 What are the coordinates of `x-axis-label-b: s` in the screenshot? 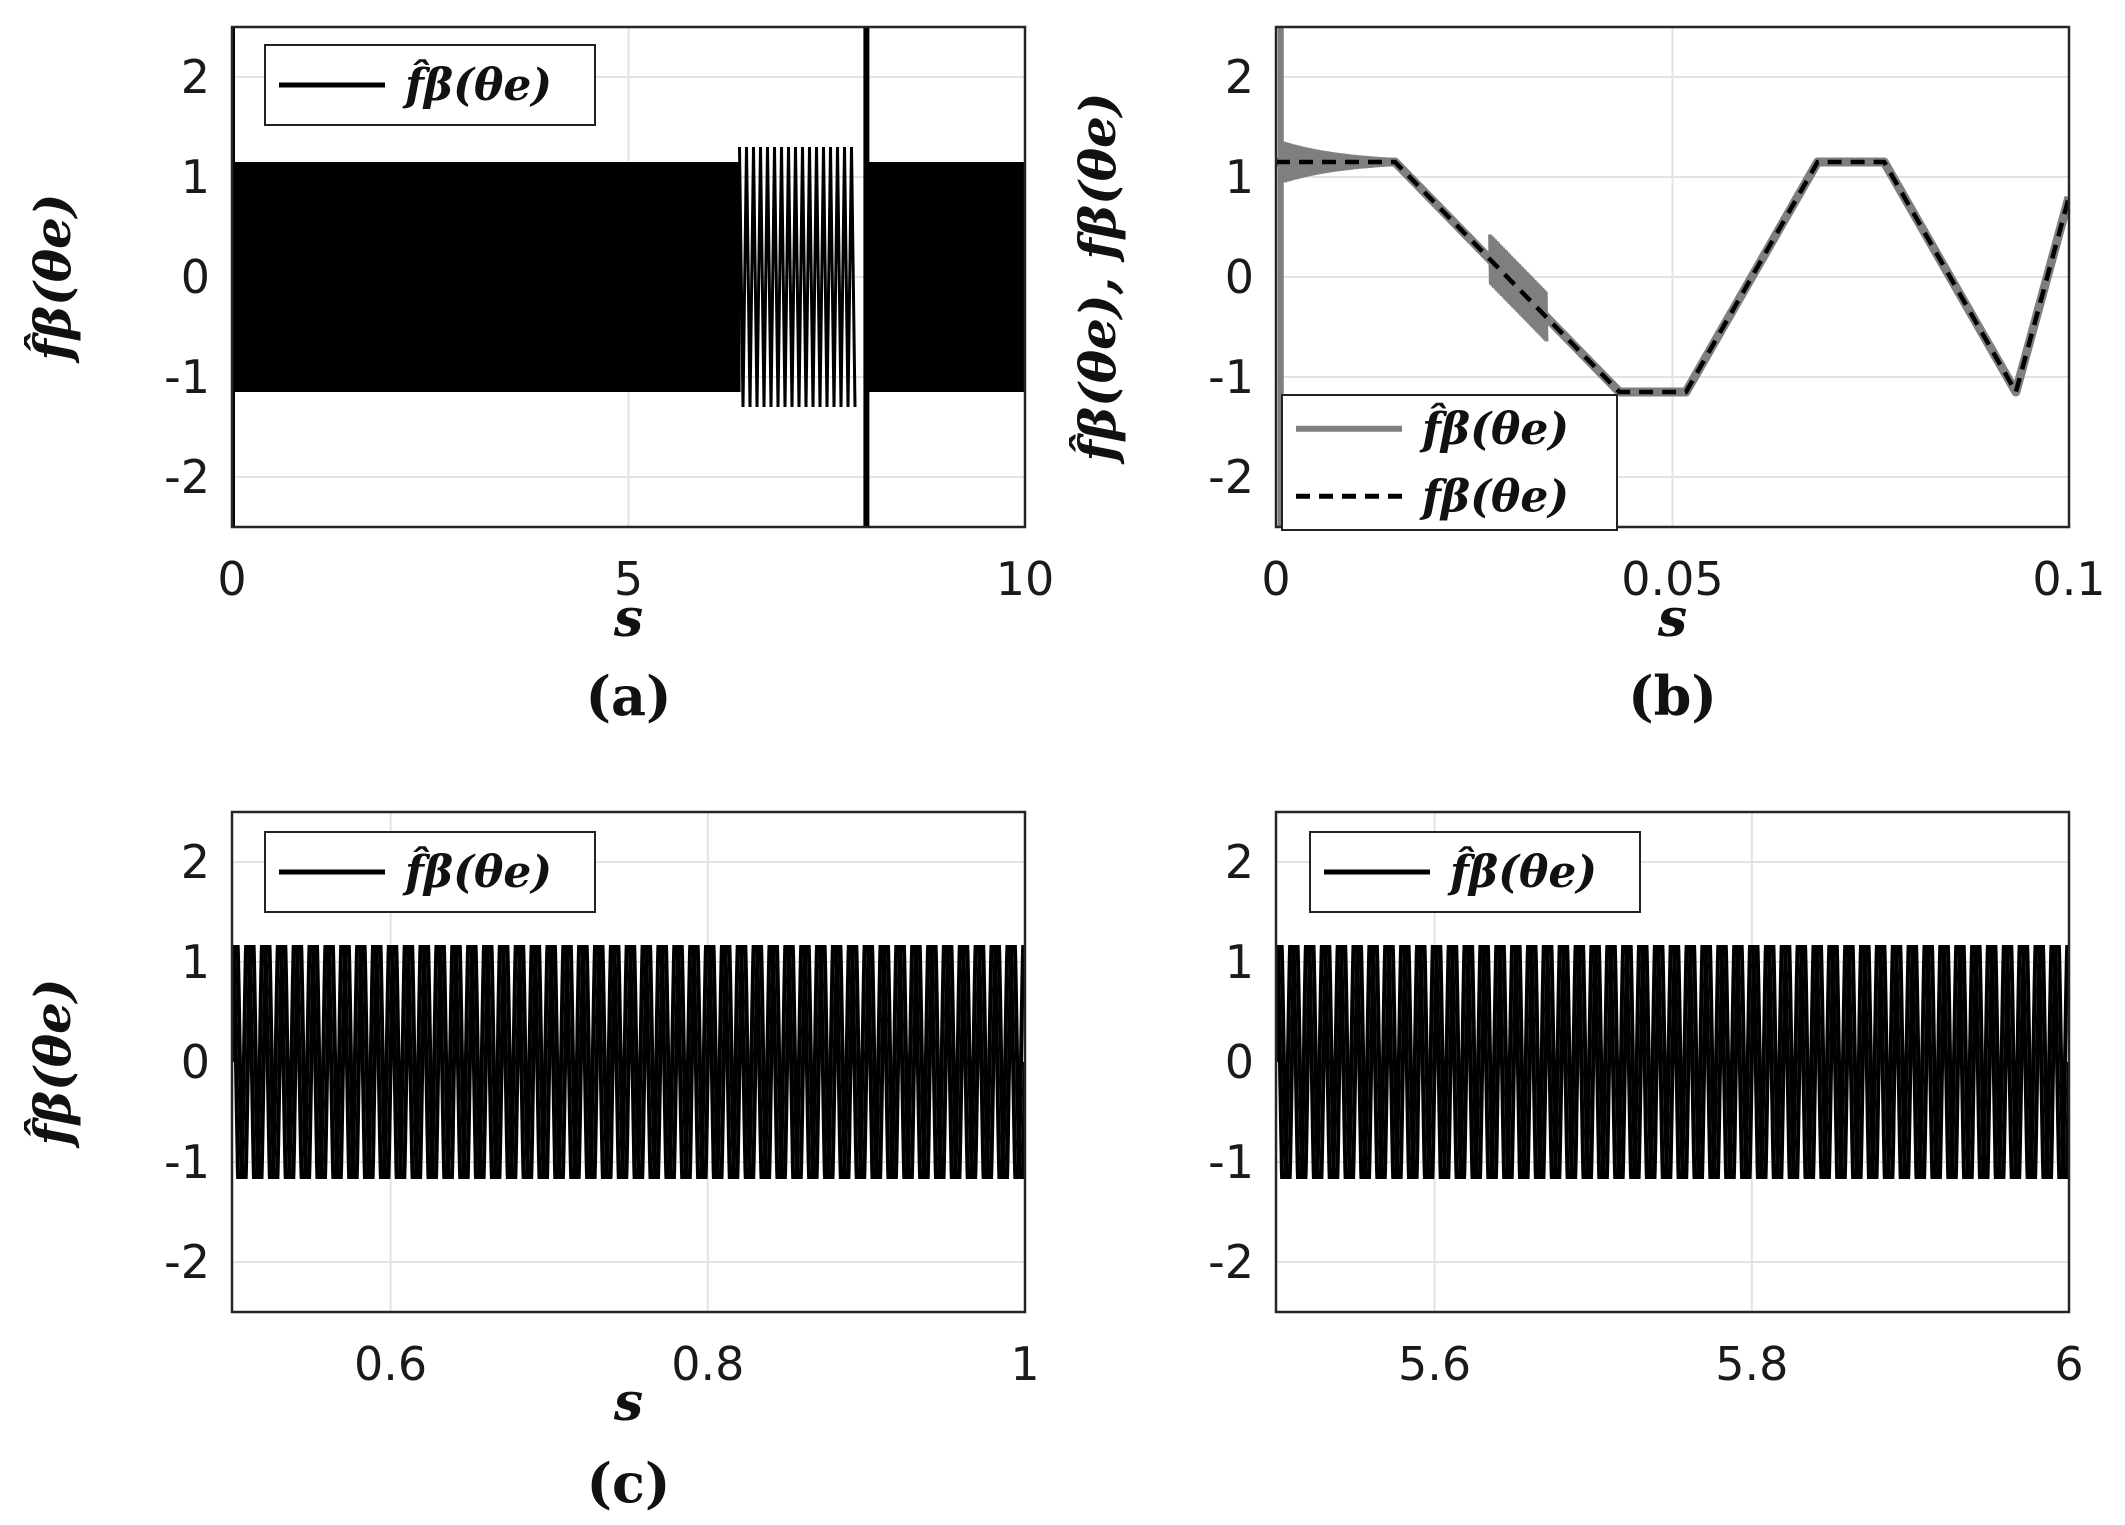 It's located at (1672, 618).